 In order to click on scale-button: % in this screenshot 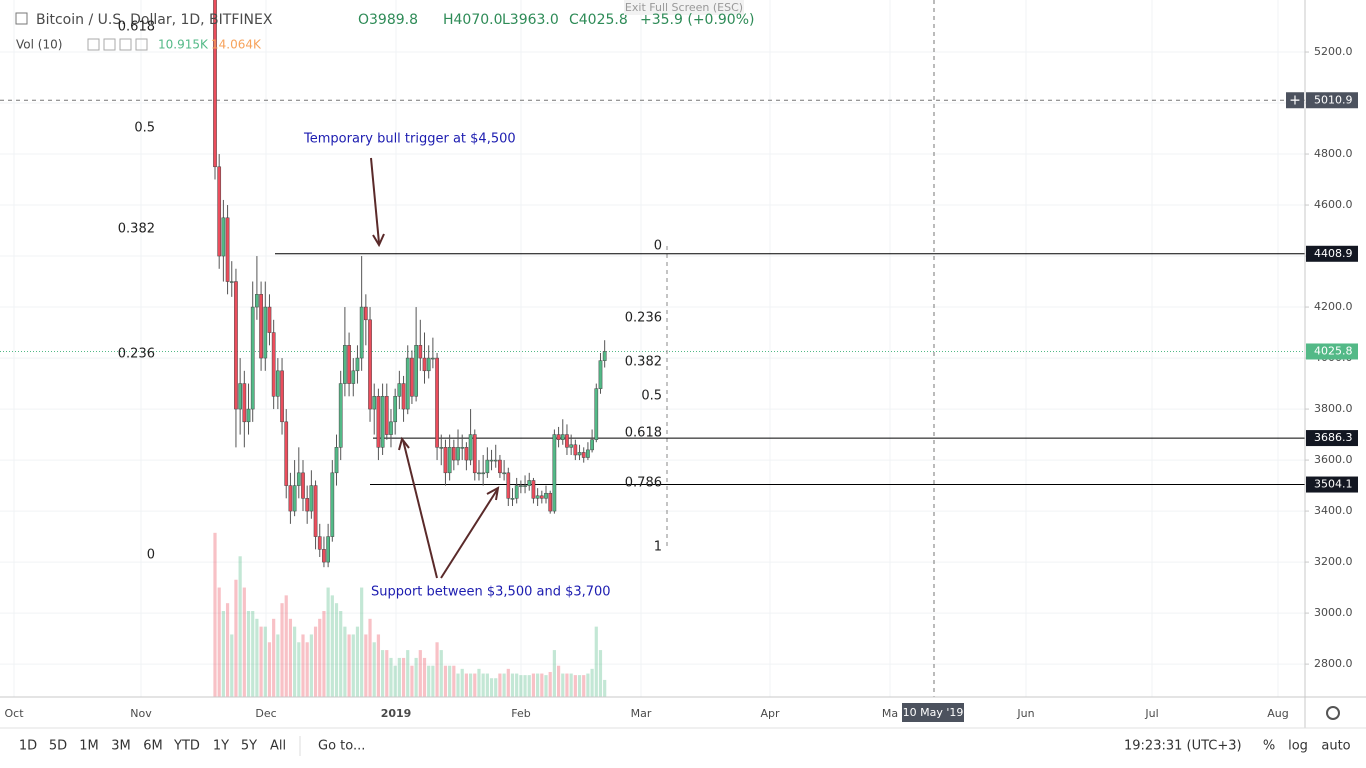, I will do `click(1269, 746)`.